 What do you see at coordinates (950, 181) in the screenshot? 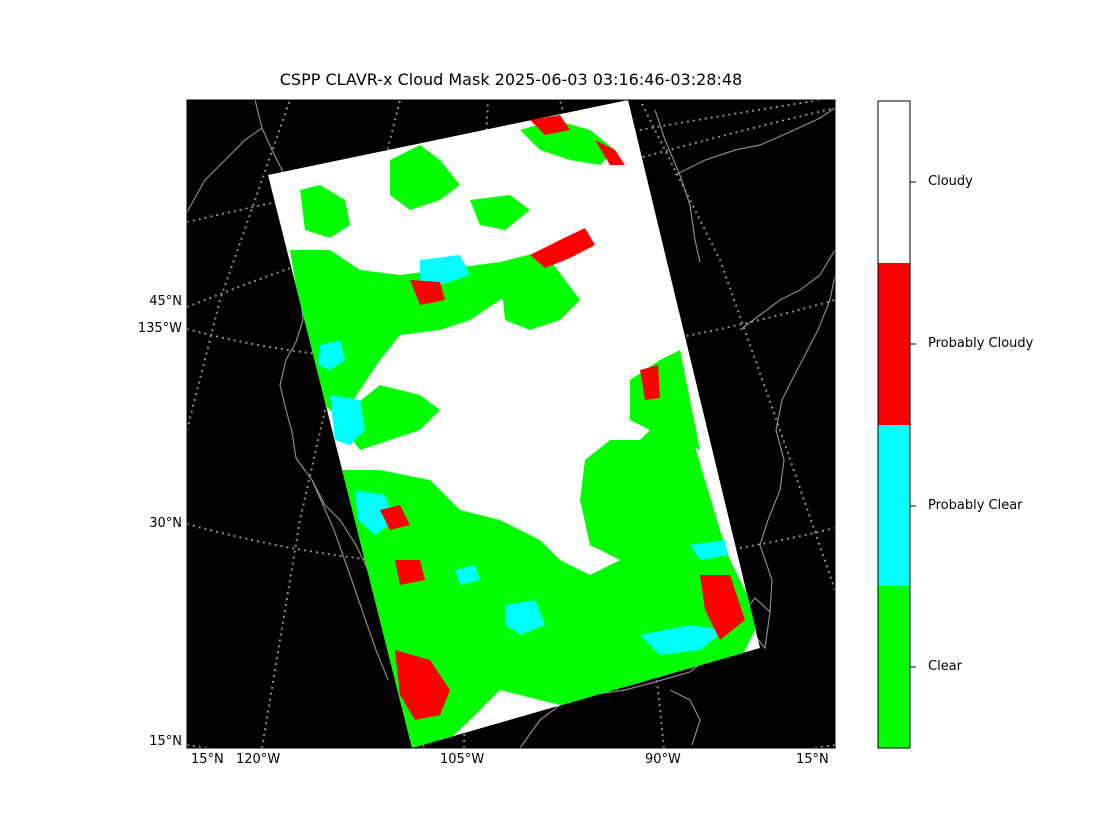
I see `legend-label-cloudy: Cloudy` at bounding box center [950, 181].